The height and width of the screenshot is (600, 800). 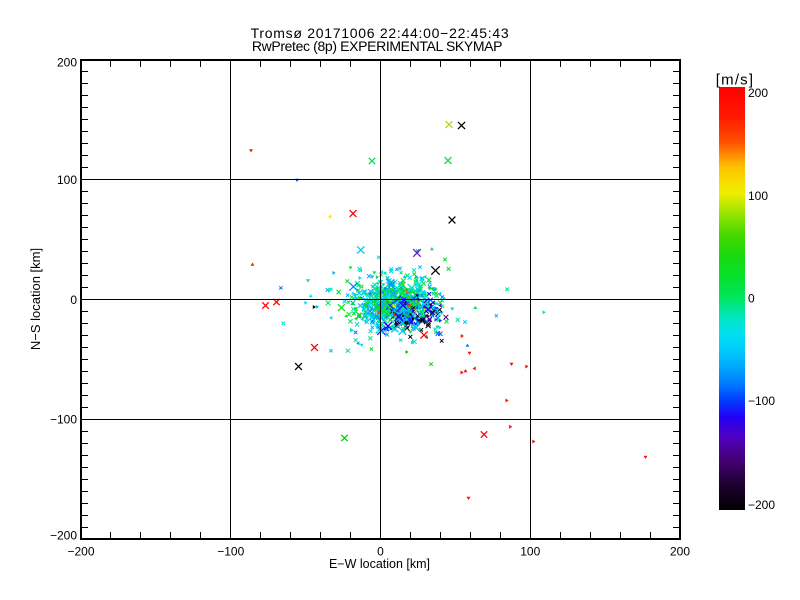 What do you see at coordinates (380, 33) in the screenshot?
I see `svg-text:Tromsø 20171006 22:44:00−22:45: Tromsø 20171006 22:44:00−22:45:43` at bounding box center [380, 33].